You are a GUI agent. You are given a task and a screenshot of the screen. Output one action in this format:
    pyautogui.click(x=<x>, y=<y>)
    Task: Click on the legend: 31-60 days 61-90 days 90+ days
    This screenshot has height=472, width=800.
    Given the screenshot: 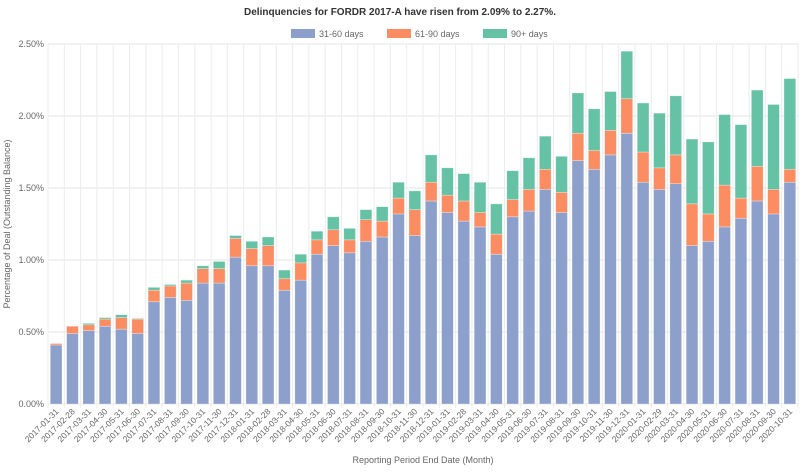 What is the action you would take?
    pyautogui.click(x=419, y=34)
    